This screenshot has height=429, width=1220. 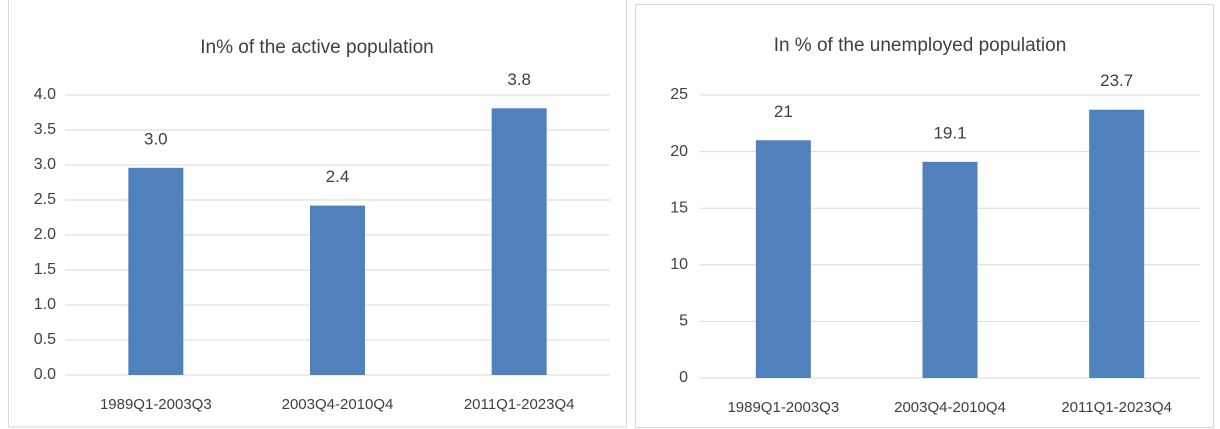 What do you see at coordinates (949, 132) in the screenshot?
I see `value-label: 19.1` at bounding box center [949, 132].